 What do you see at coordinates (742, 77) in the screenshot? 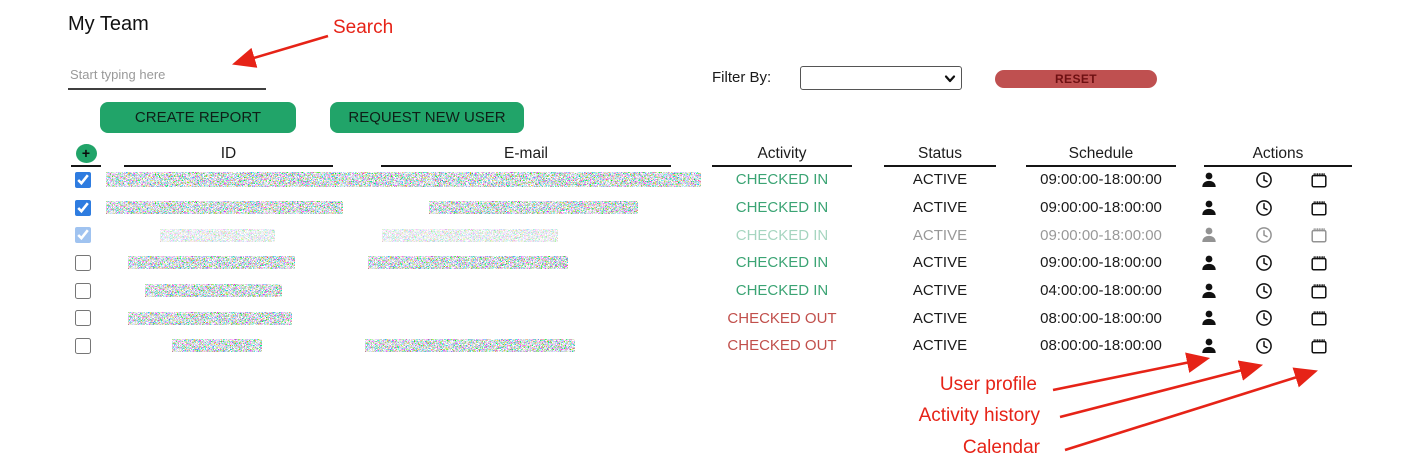
I see `filter-by-label: Filter By:` at bounding box center [742, 77].